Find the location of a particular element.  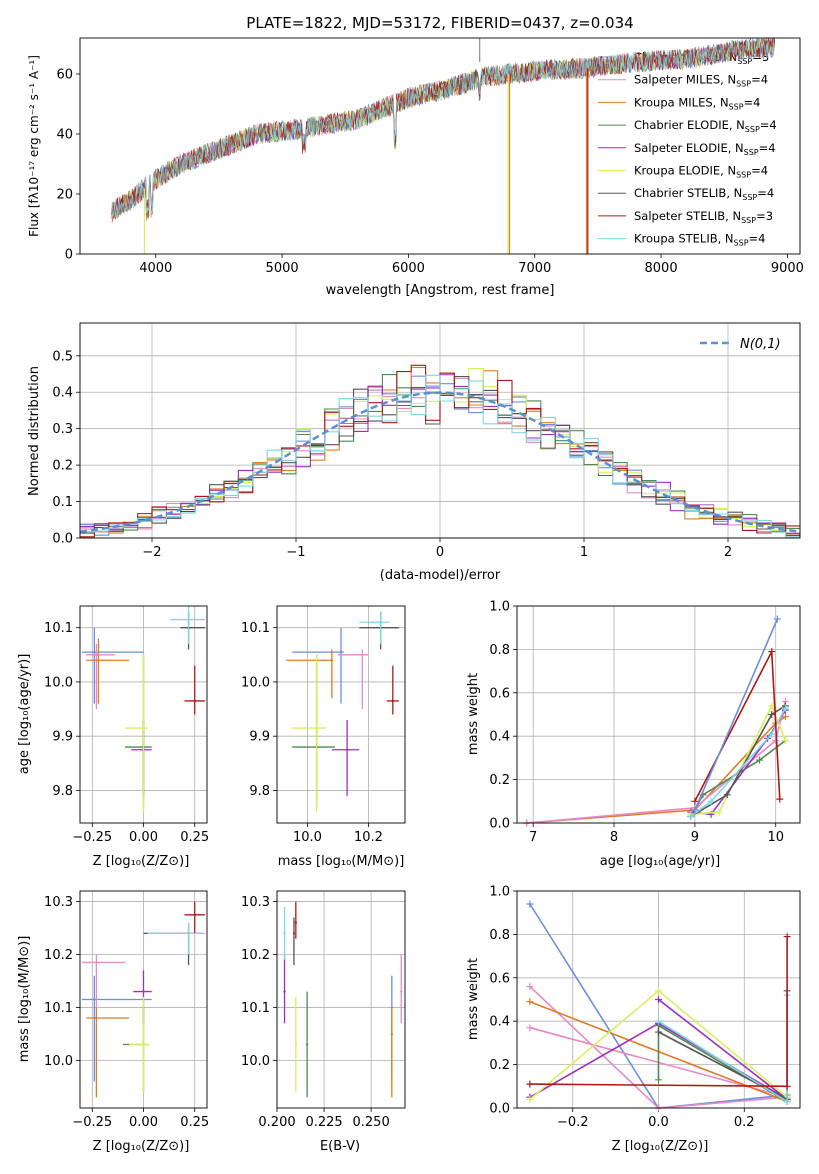

spectrum-xtick-label: 9000 is located at coordinates (787, 268).